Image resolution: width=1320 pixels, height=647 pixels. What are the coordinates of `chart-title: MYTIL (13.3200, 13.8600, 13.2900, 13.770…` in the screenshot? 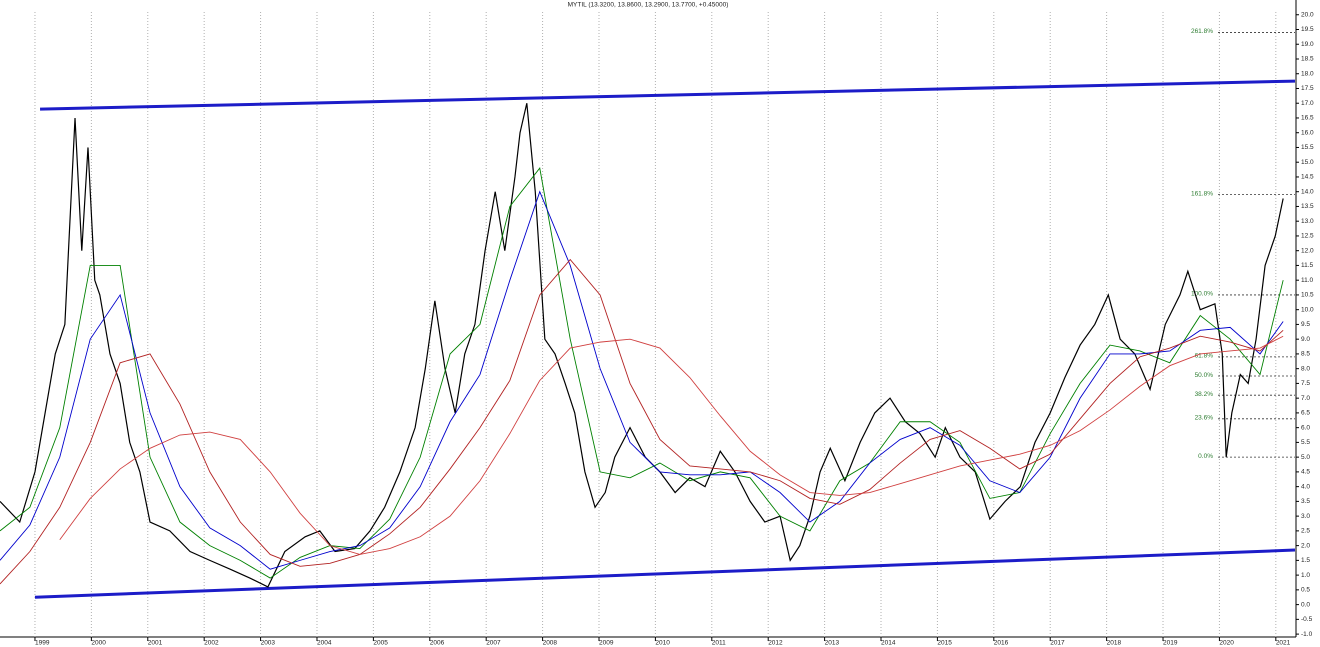 It's located at (648, 5).